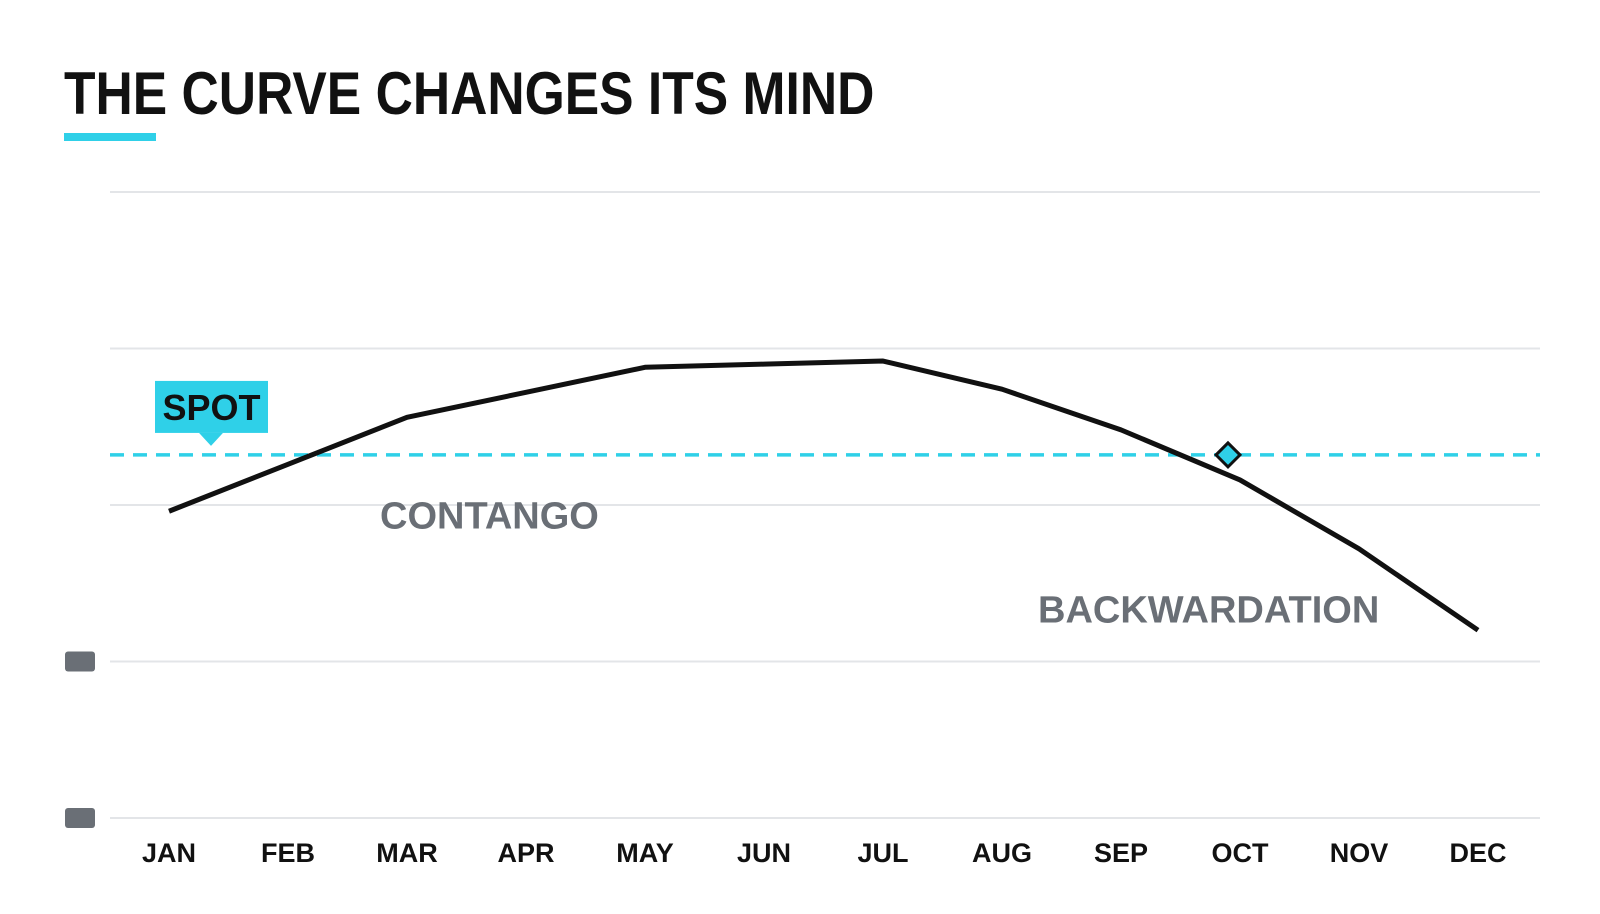 The width and height of the screenshot is (1600, 914). What do you see at coordinates (1228, 455) in the screenshot?
I see `crossing-diamond-marker` at bounding box center [1228, 455].